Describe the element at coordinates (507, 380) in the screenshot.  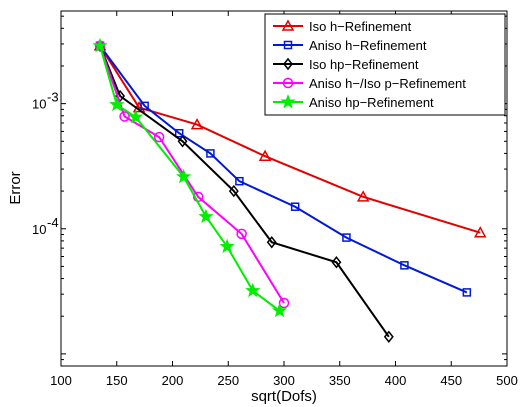
I see `x-tick-label: 500` at that location.